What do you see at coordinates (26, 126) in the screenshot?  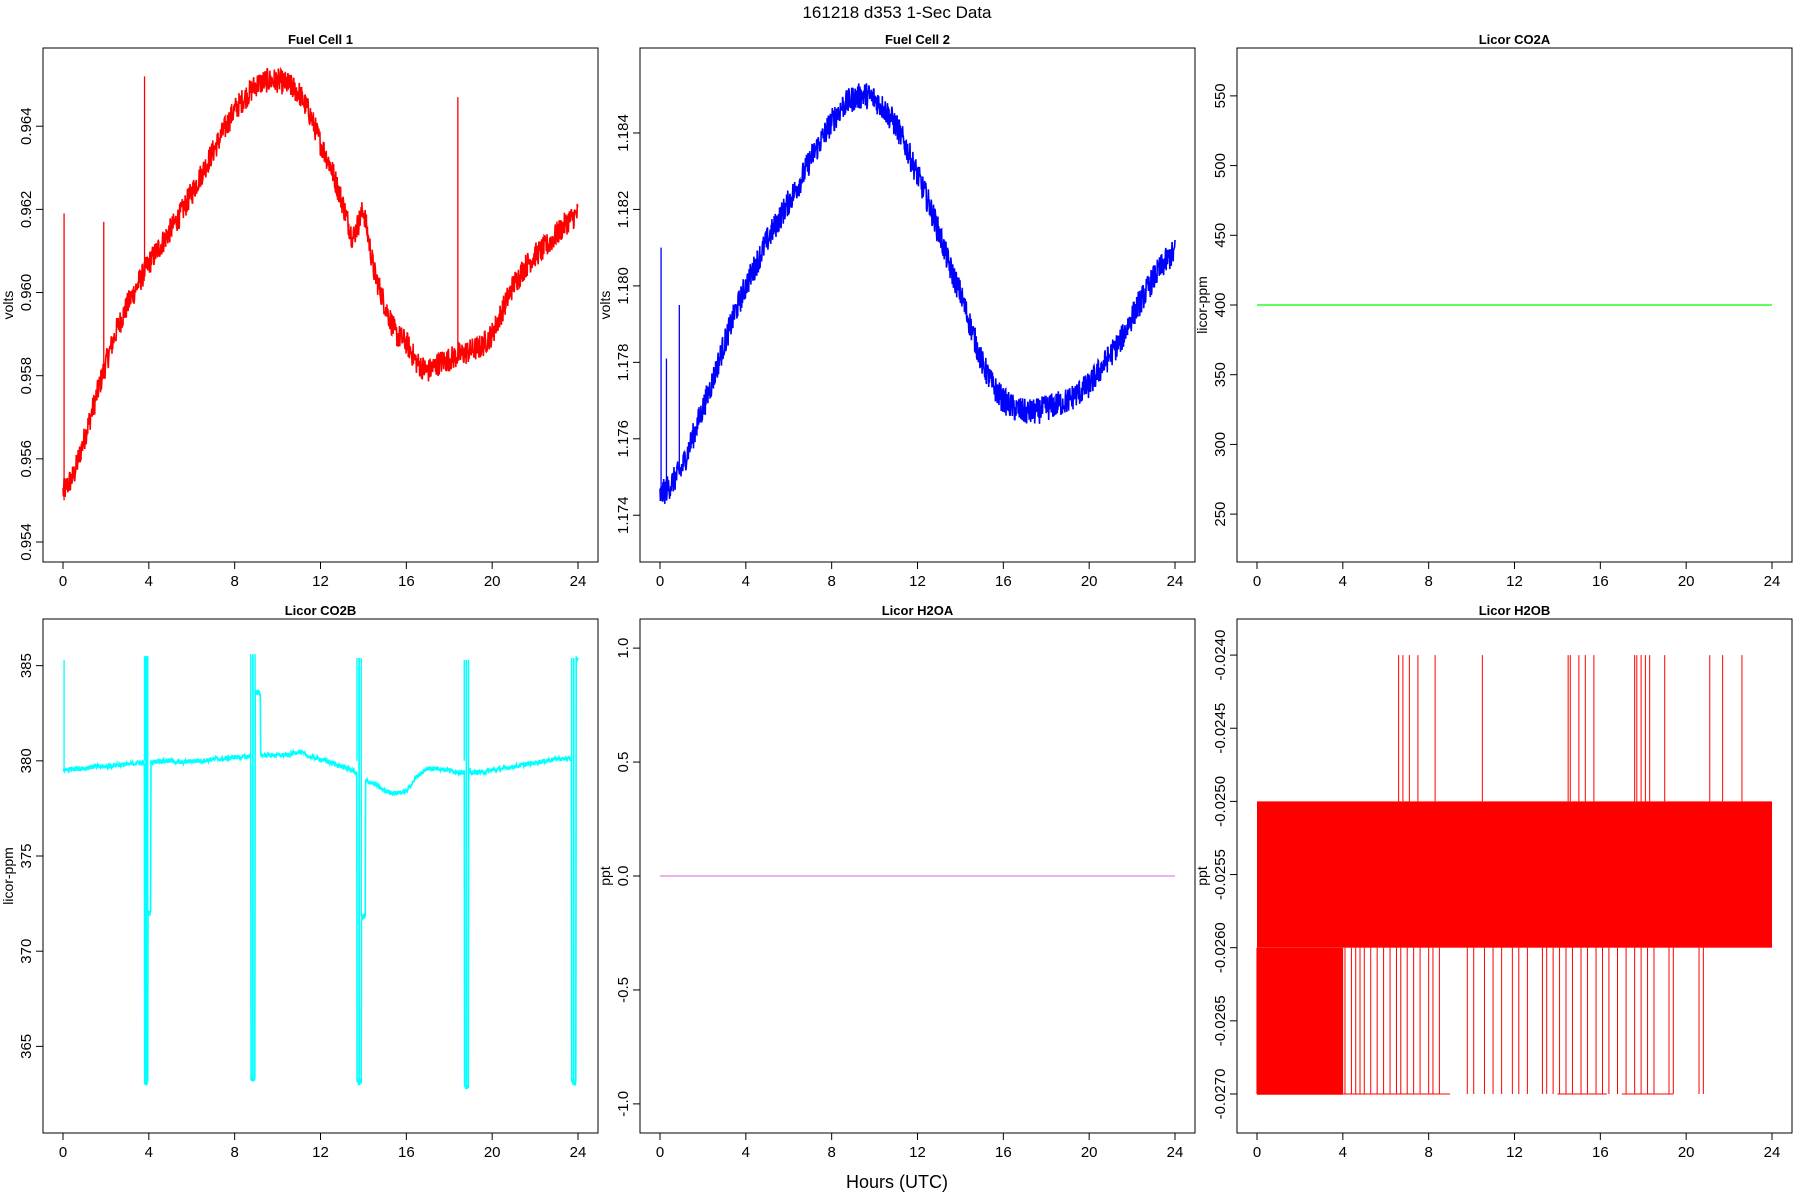 I see `y-tick-label: 0.964` at bounding box center [26, 126].